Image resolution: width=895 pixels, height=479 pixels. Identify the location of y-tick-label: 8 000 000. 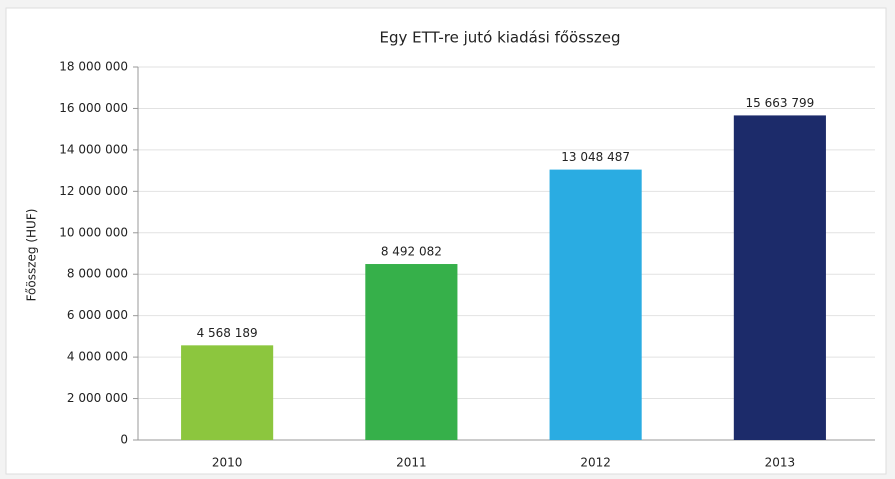
(97, 274).